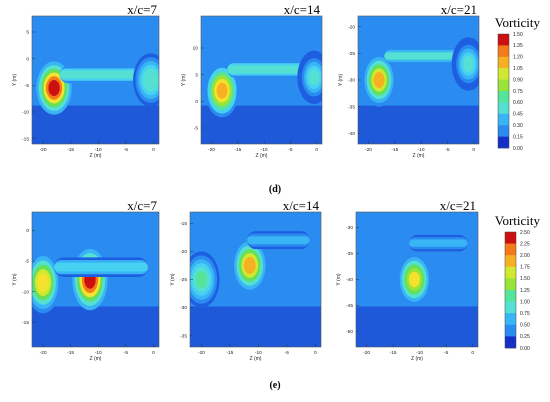 Image resolution: width=550 pixels, height=402 pixels. What do you see at coordinates (525, 244) in the screenshot?
I see `colorbar-tick-label: 2.25` at bounding box center [525, 244].